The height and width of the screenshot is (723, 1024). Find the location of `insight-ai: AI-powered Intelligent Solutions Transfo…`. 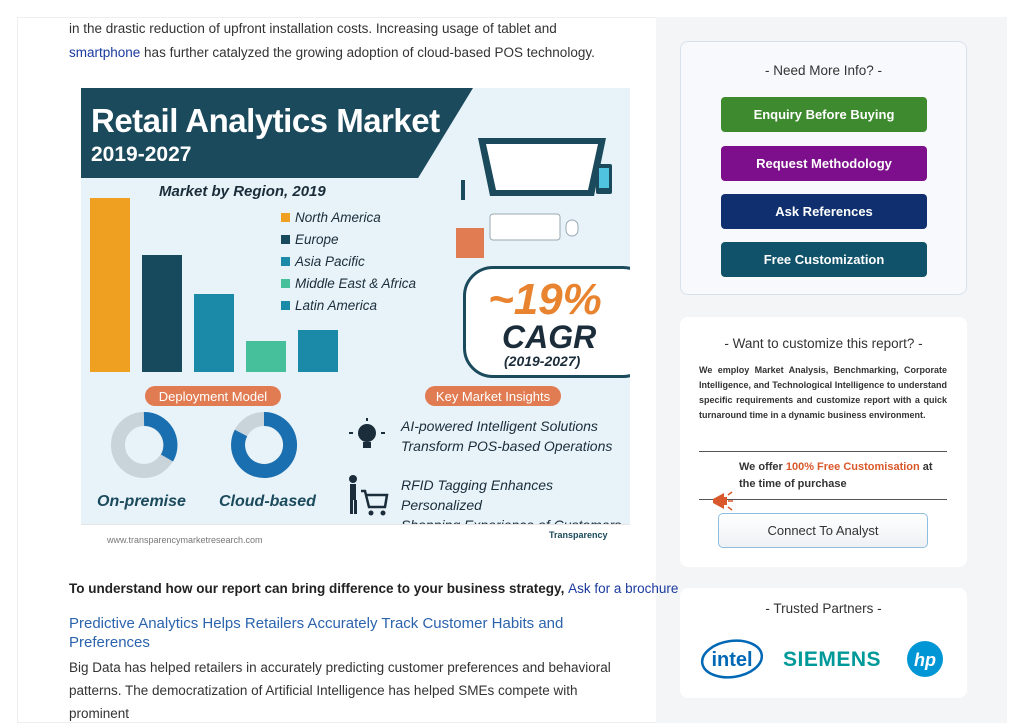

insight-ai: AI-powered Intelligent Solutions Transfo… is located at coordinates (506, 436).